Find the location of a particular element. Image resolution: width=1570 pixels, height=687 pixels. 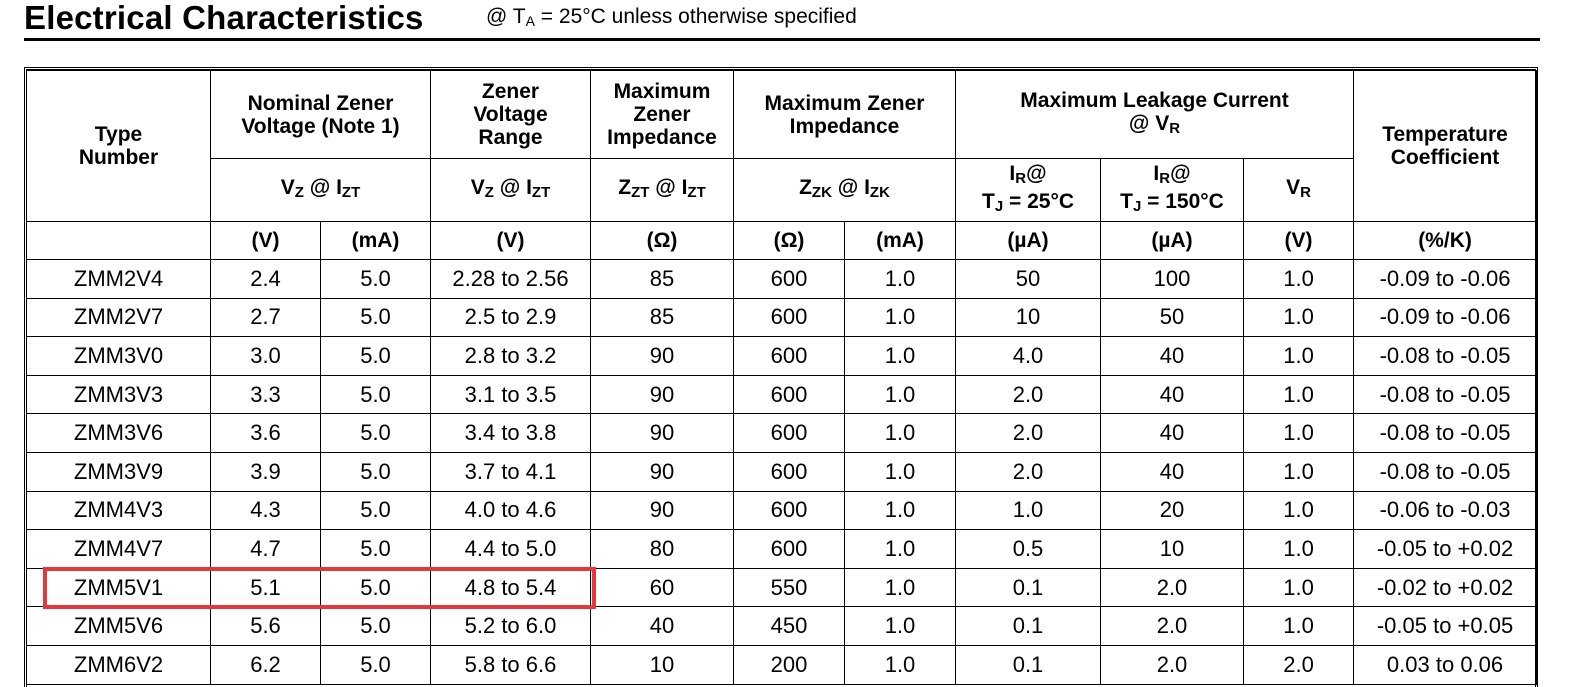

table-cell: 3.6 is located at coordinates (265, 433).